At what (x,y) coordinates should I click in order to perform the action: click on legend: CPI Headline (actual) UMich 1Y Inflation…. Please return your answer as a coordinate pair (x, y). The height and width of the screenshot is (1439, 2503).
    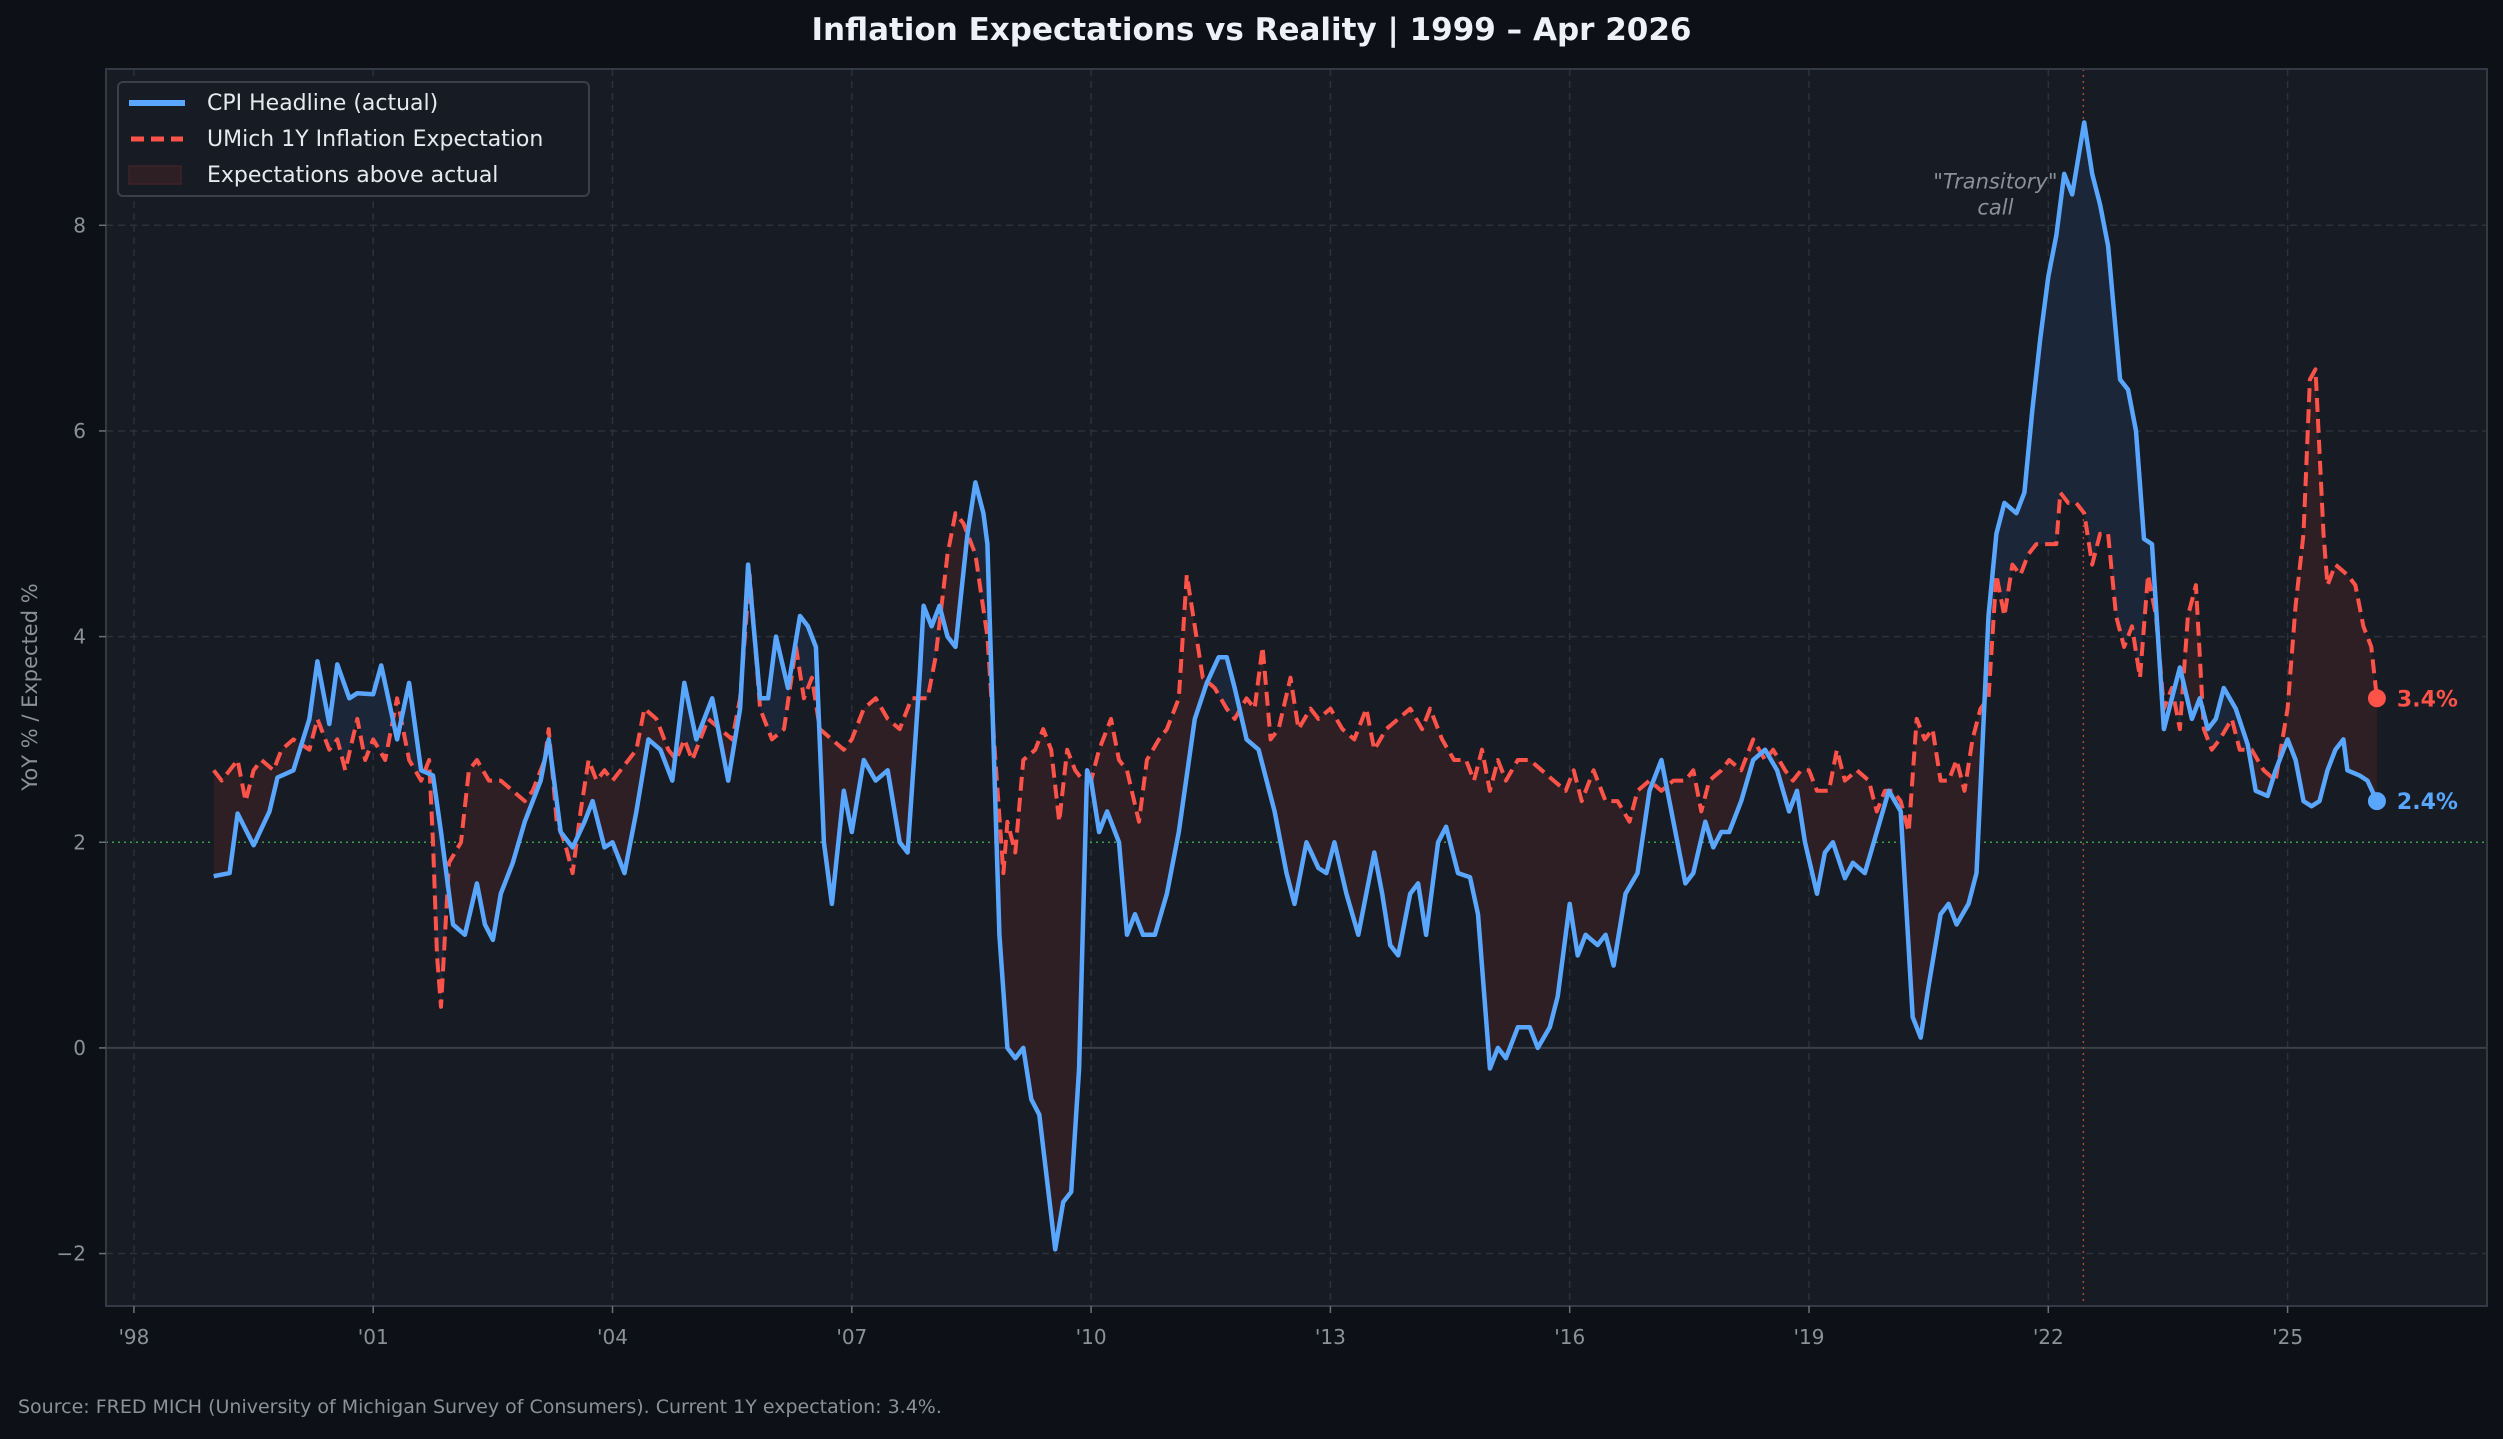
    Looking at the image, I should click on (353, 139).